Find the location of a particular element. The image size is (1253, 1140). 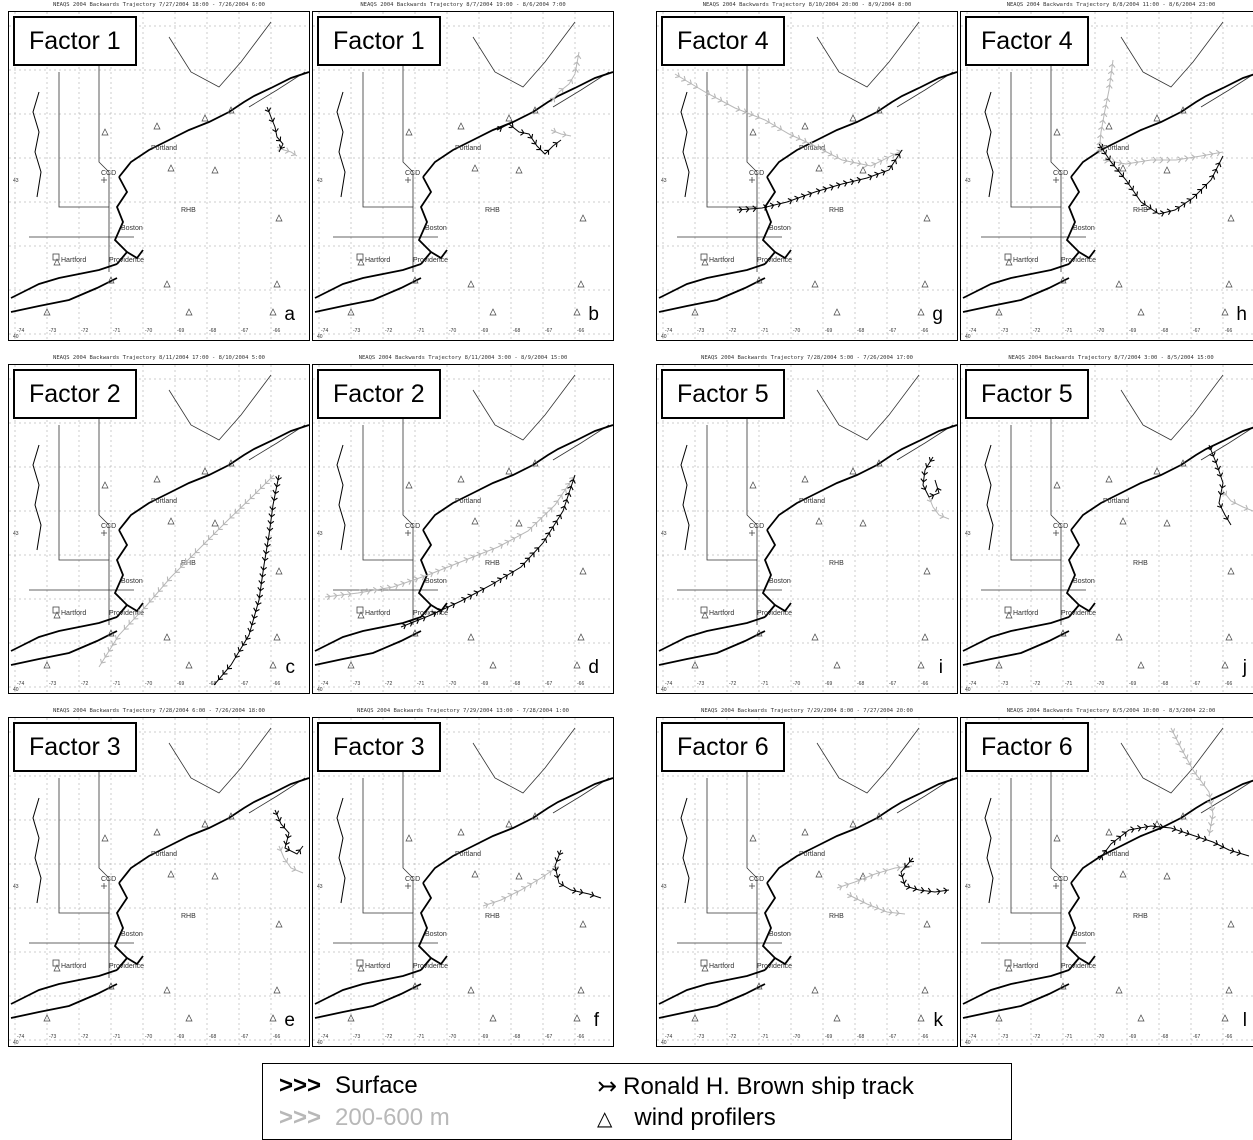

wind-profilers is located at coordinates (811, 564).